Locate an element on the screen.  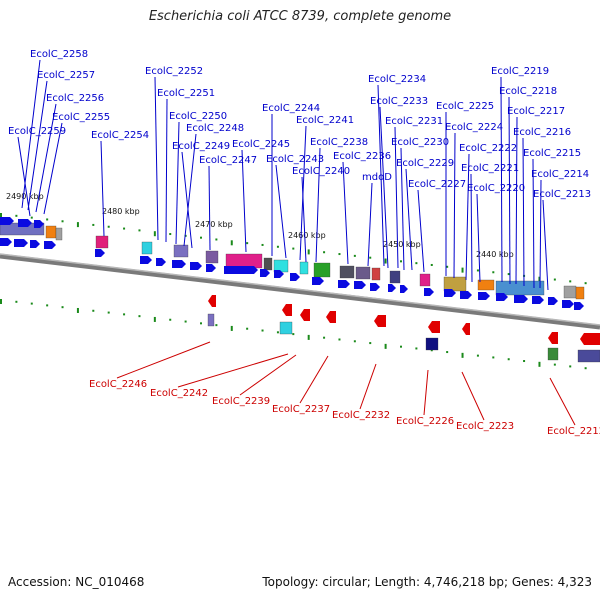
forward-gene-label: EcolC_2240 is located at coordinates (321, 171).